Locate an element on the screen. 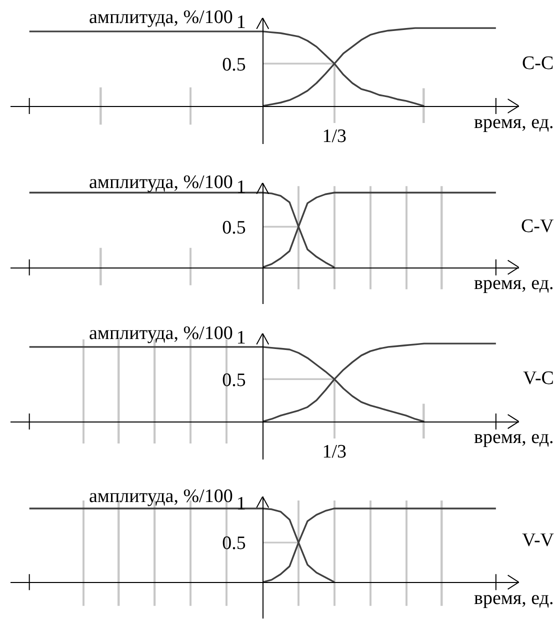 Image resolution: width=558 pixels, height=619 pixels. text: C-C is located at coordinates (538, 63).